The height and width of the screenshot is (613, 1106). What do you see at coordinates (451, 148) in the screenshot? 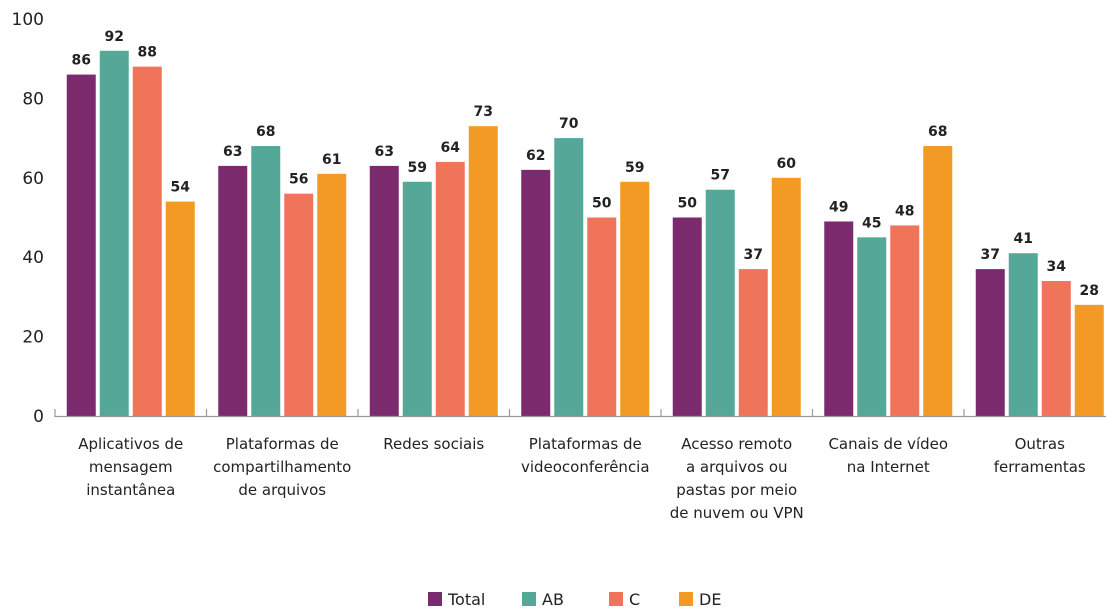
I see `value-label: 64` at bounding box center [451, 148].